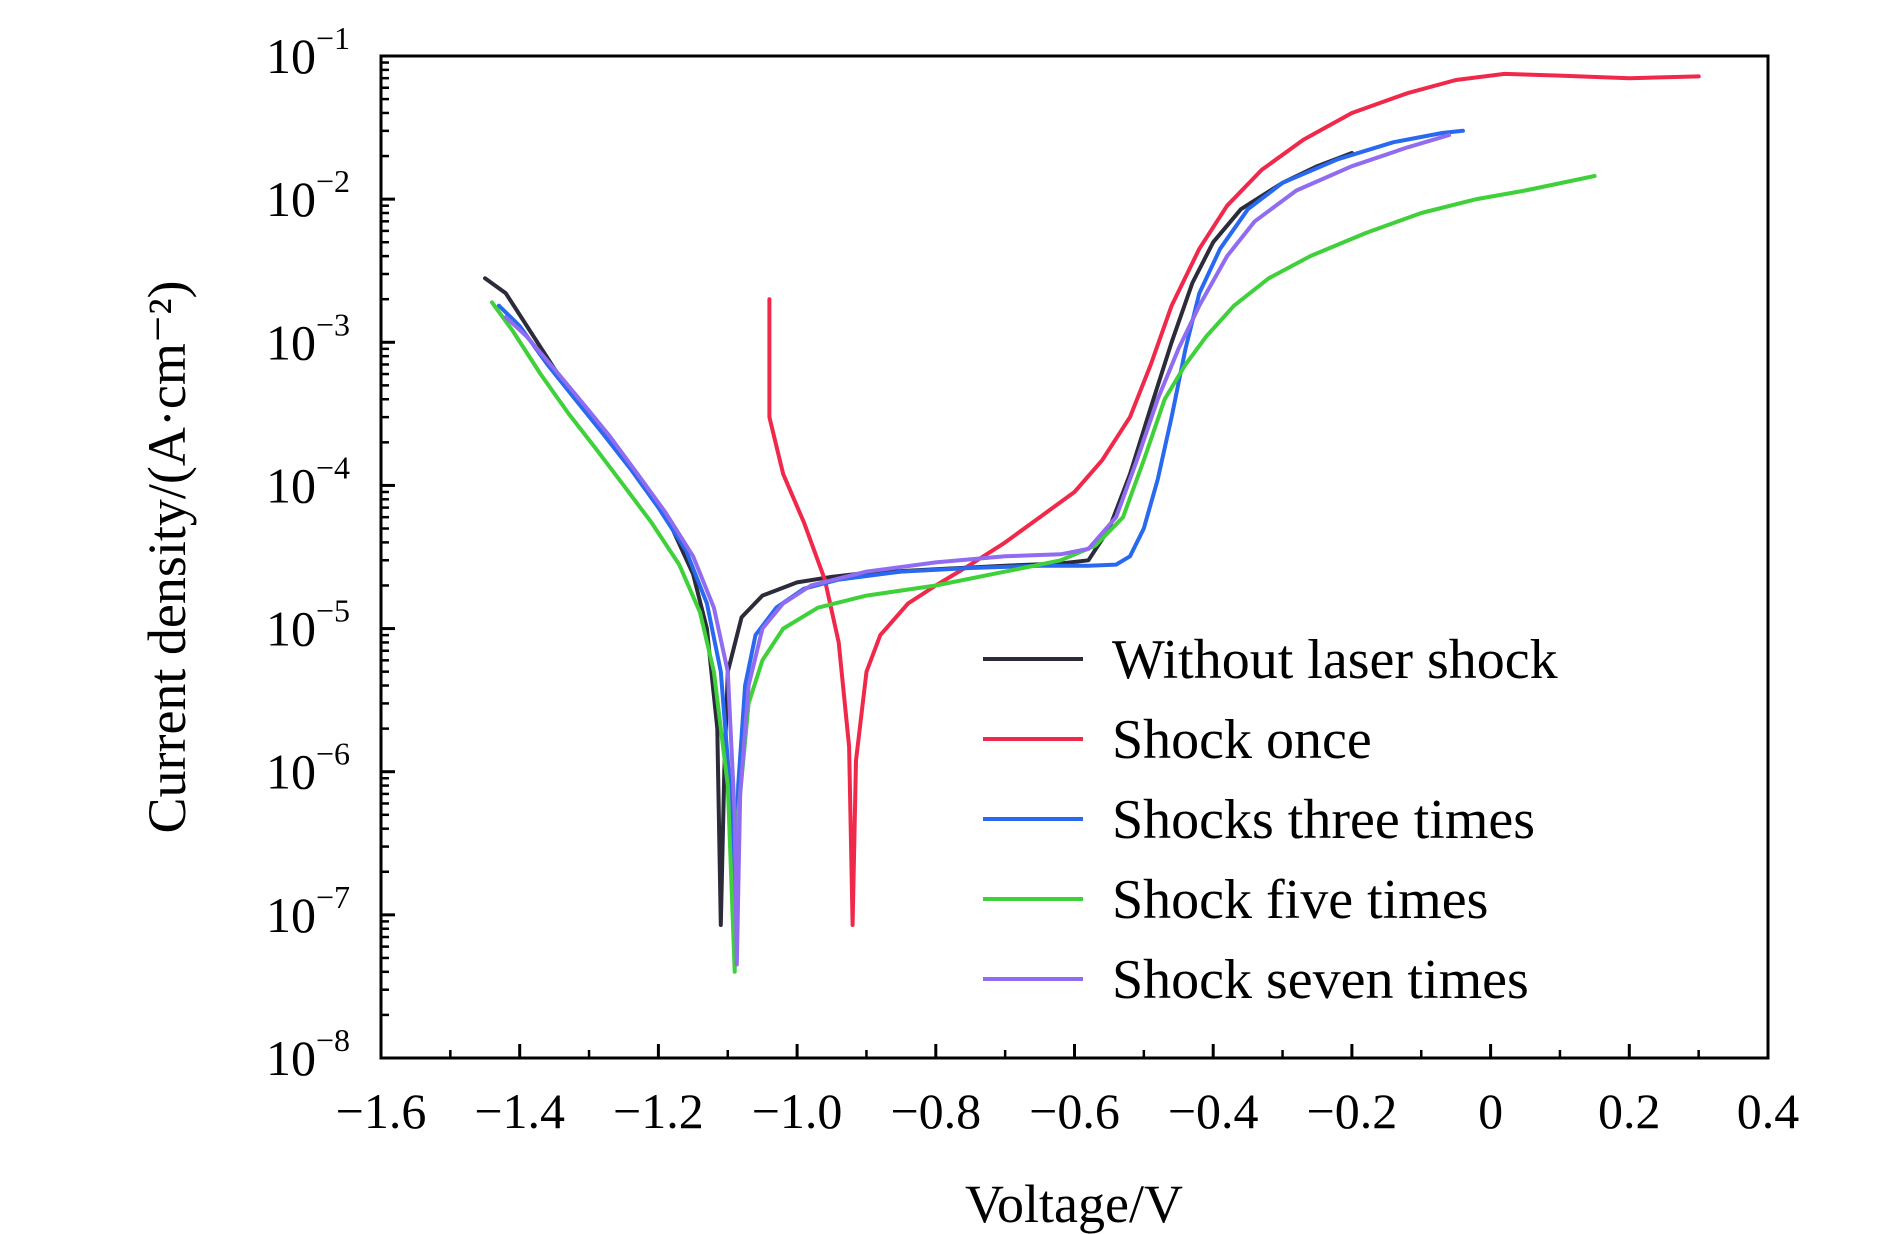 The width and height of the screenshot is (1890, 1234). Describe the element at coordinates (308, 625) in the screenshot. I see `y-tick-label: 10⁻⁵` at that location.